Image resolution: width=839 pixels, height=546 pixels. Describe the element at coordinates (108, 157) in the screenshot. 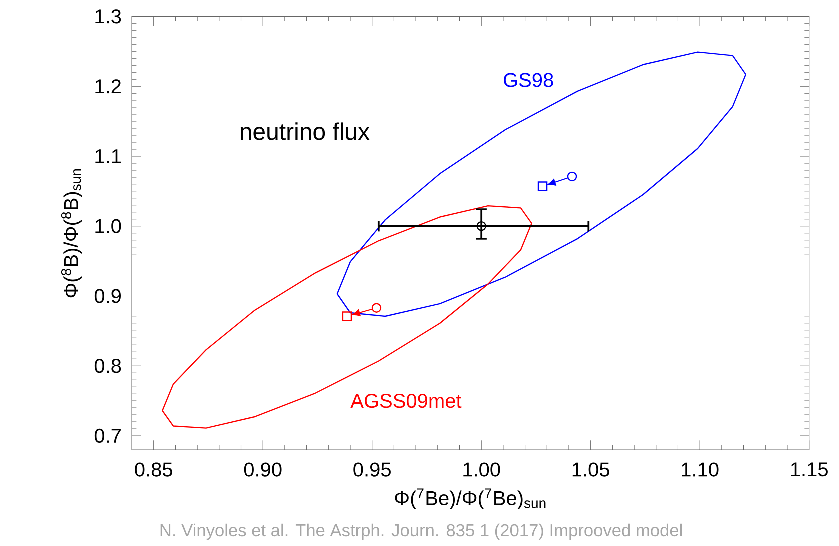

I see `y-tick-label: 1.1` at that location.